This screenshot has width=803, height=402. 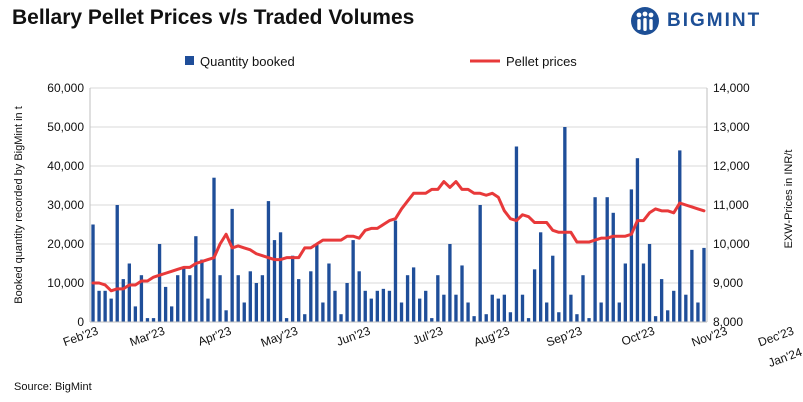 What do you see at coordinates (776, 337) in the screenshot?
I see `x-tick-label: Dec'23` at bounding box center [776, 337].